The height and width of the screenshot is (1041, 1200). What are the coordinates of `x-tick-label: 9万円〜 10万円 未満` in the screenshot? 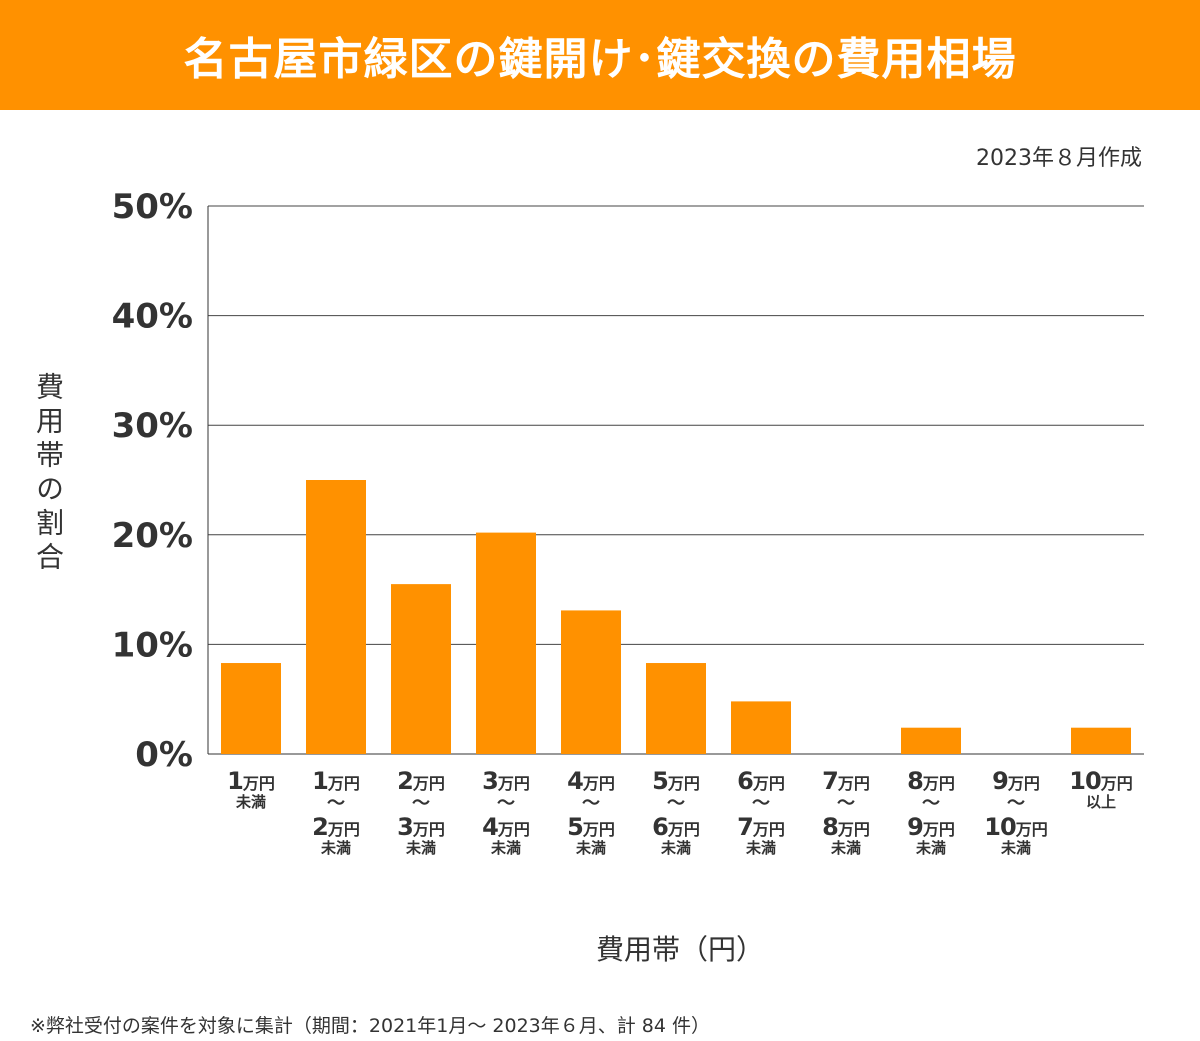 It's located at (1016, 812).